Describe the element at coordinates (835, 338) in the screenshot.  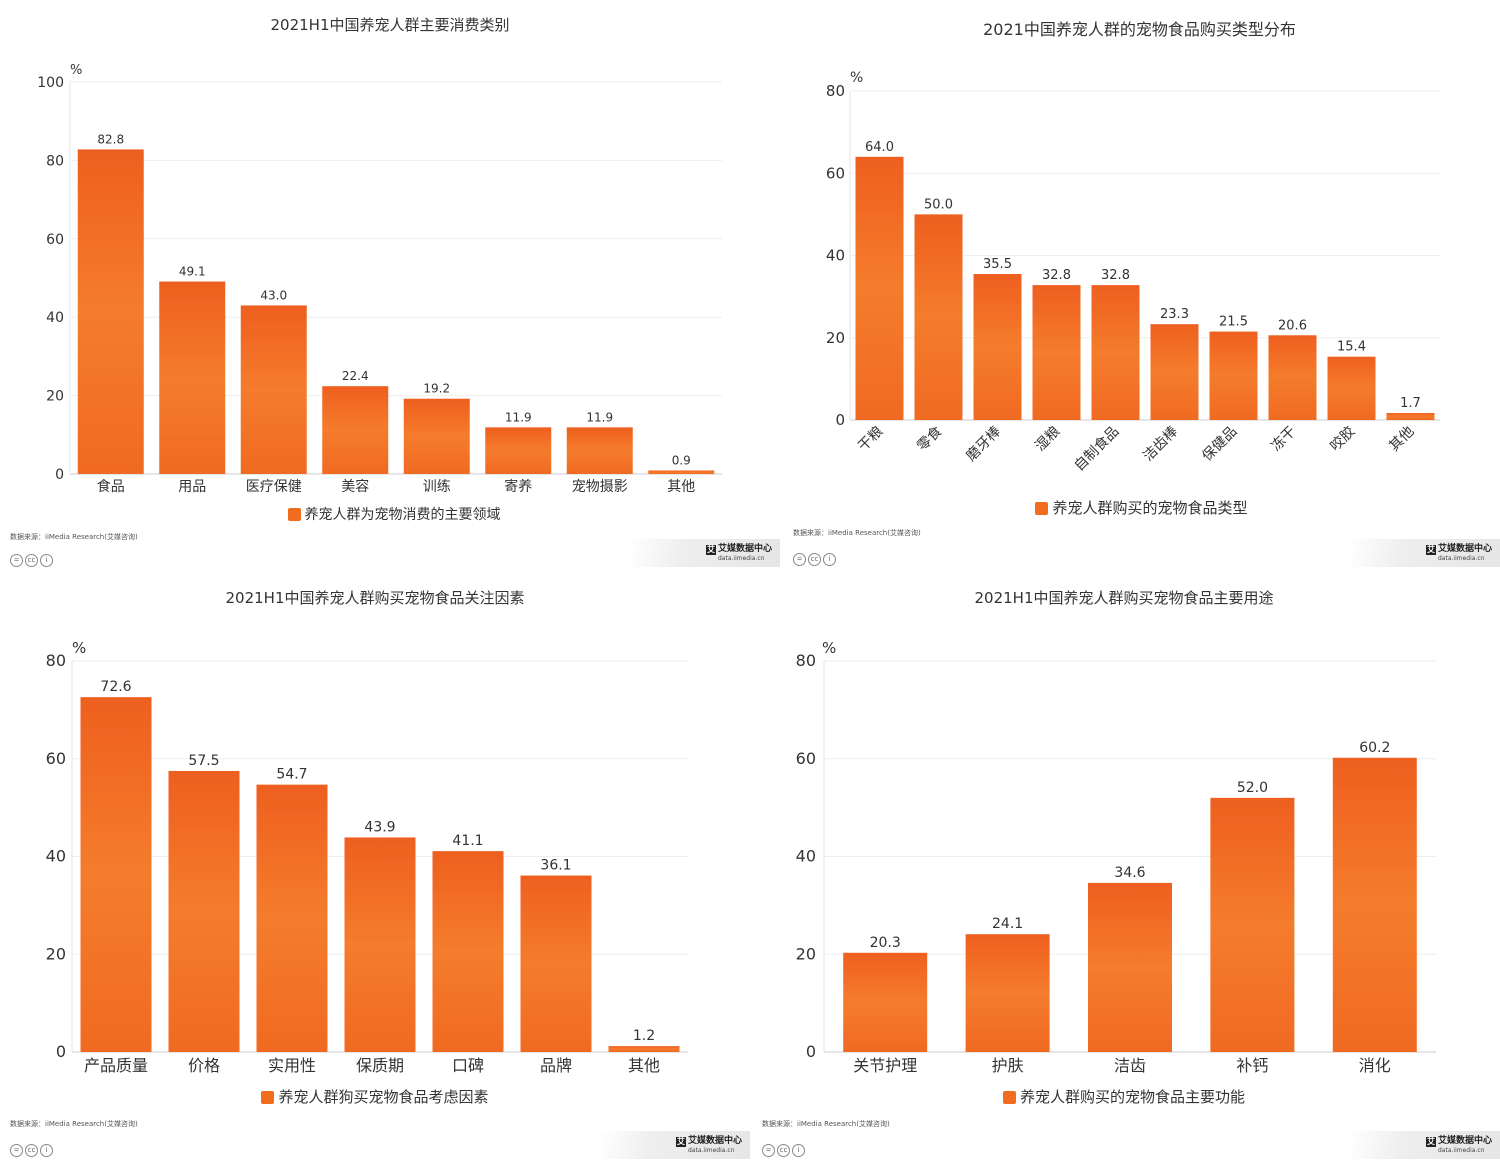
I see `y-tick-label: 20` at that location.